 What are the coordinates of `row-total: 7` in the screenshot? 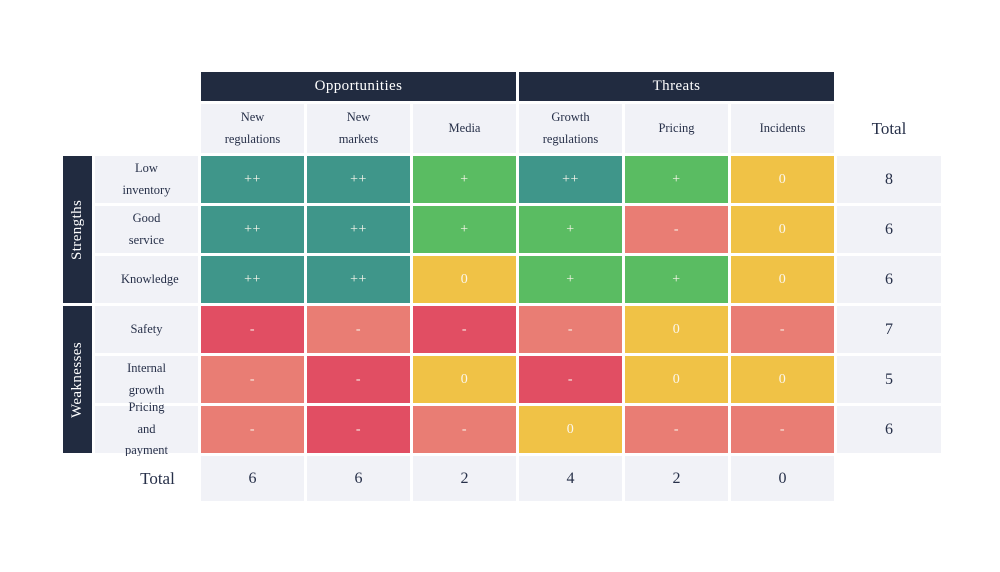 It's located at (889, 329).